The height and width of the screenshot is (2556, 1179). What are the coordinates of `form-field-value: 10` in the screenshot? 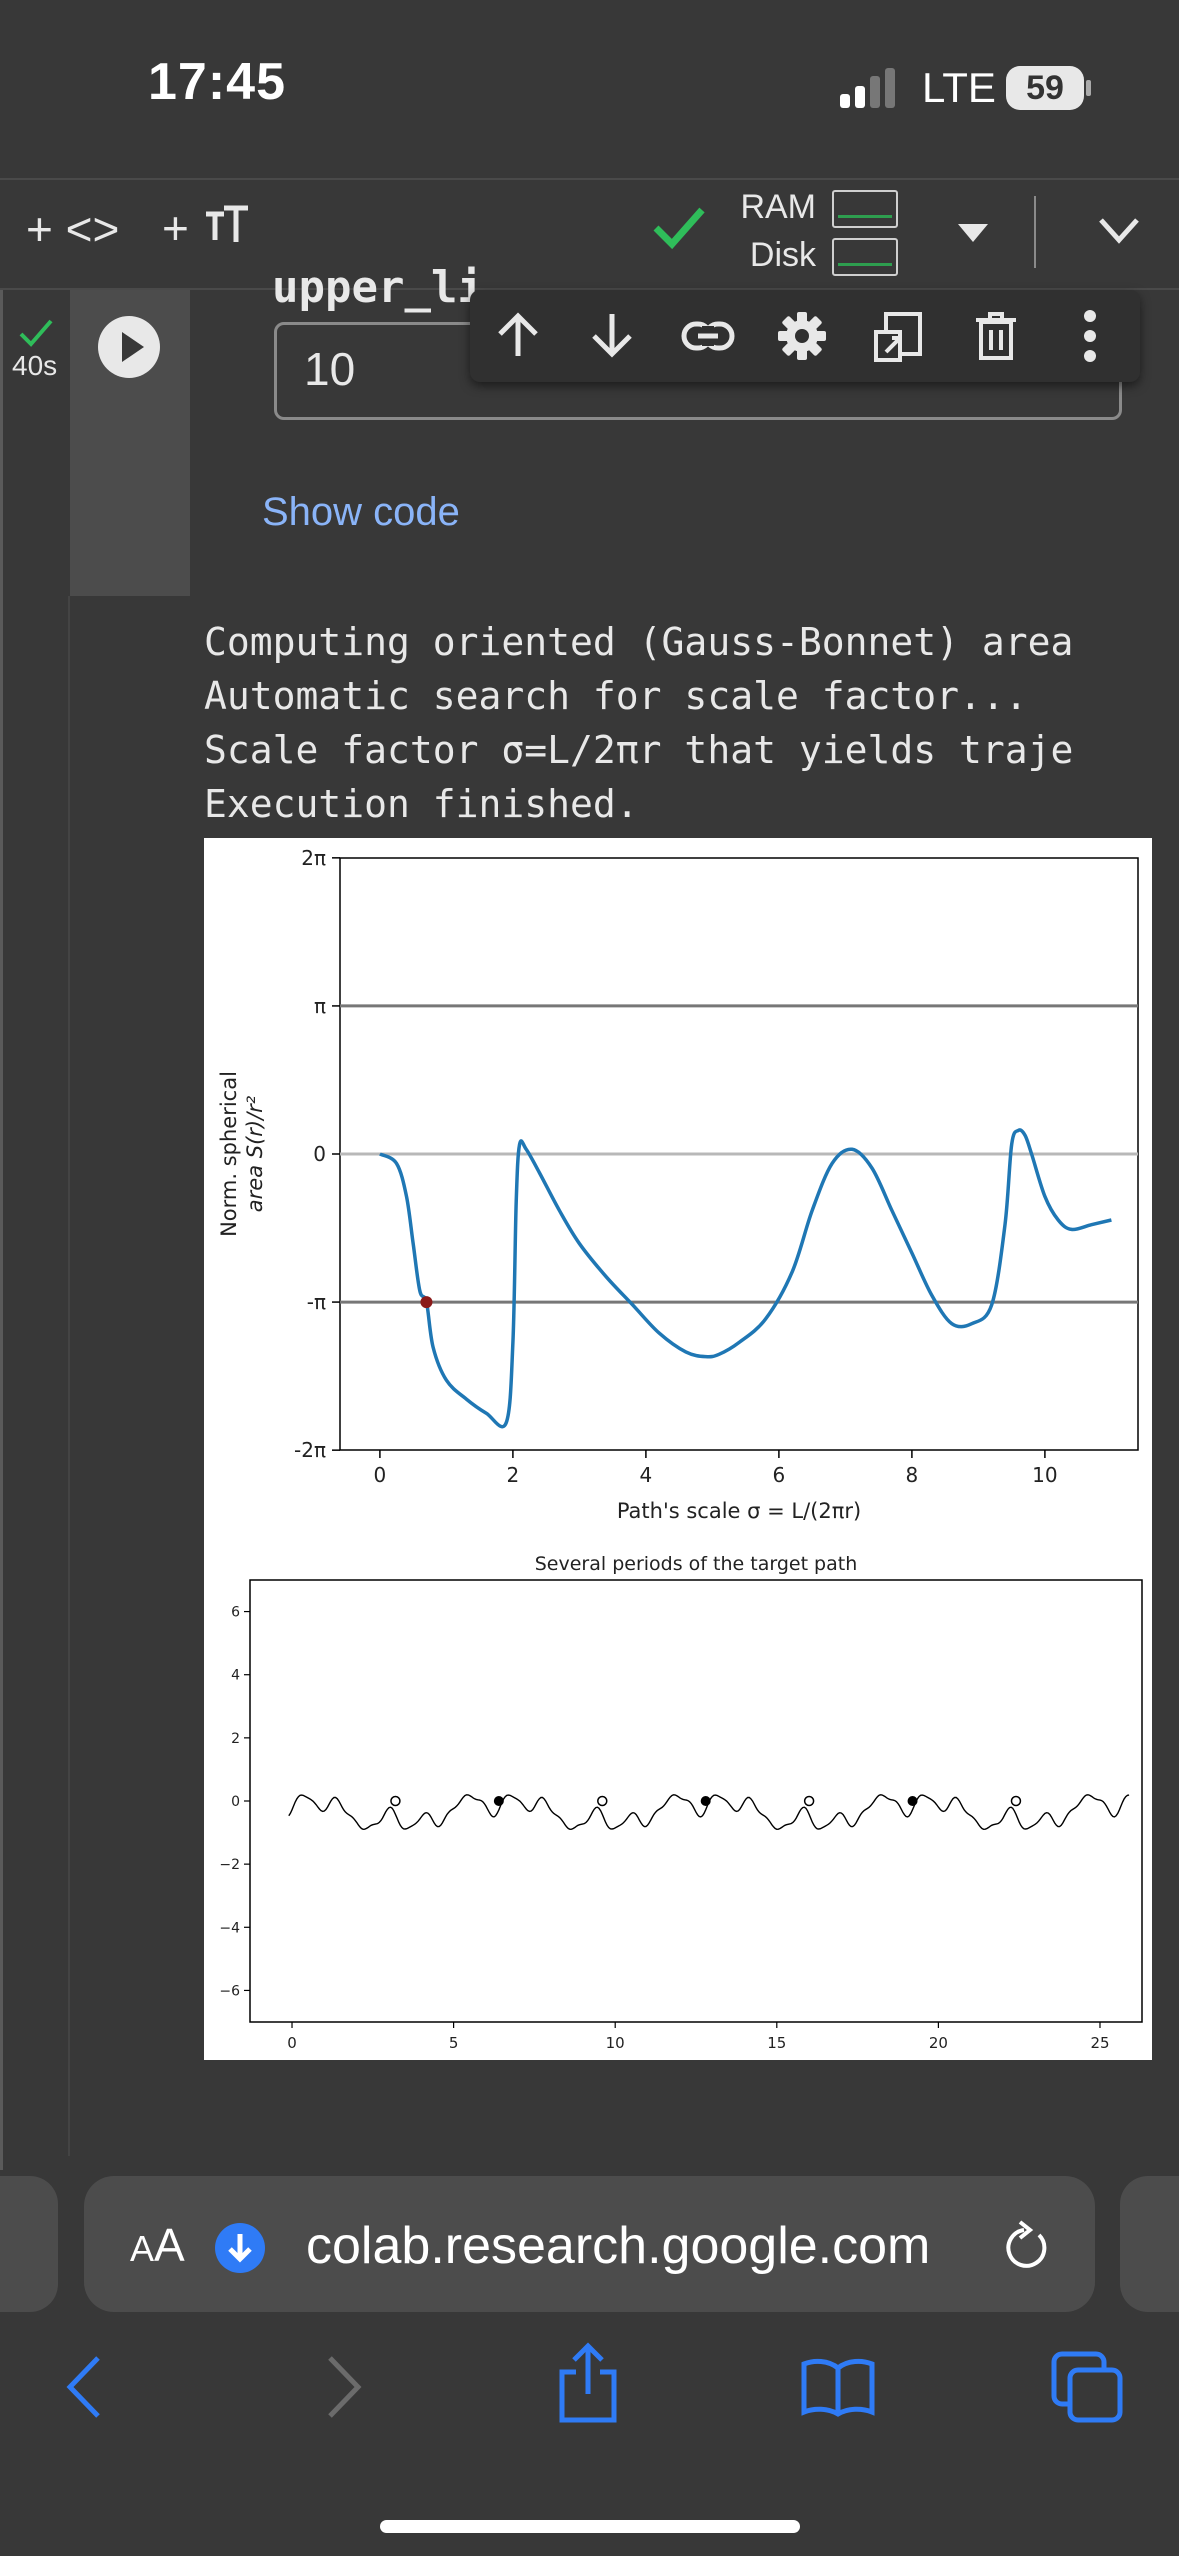 It's located at (330, 369).